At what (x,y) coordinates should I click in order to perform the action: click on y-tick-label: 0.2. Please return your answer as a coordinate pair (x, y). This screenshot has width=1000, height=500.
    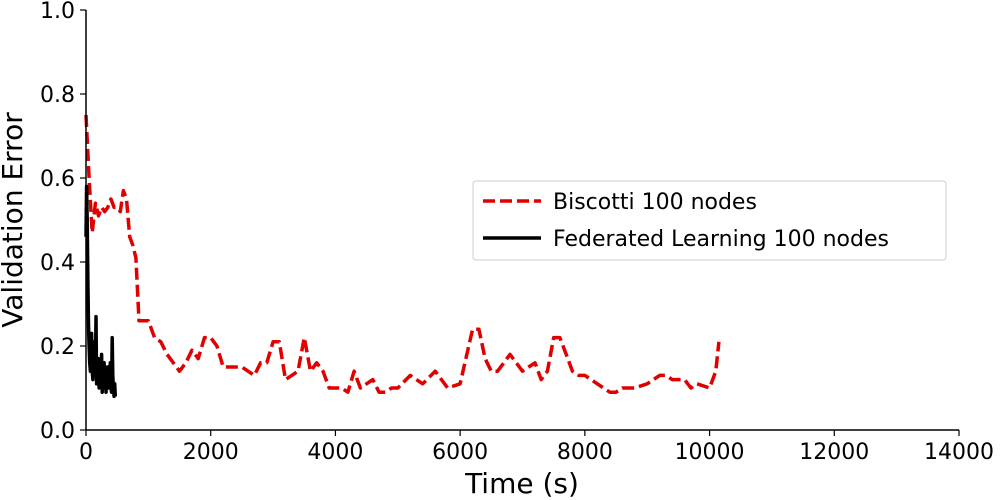
    Looking at the image, I should click on (57, 347).